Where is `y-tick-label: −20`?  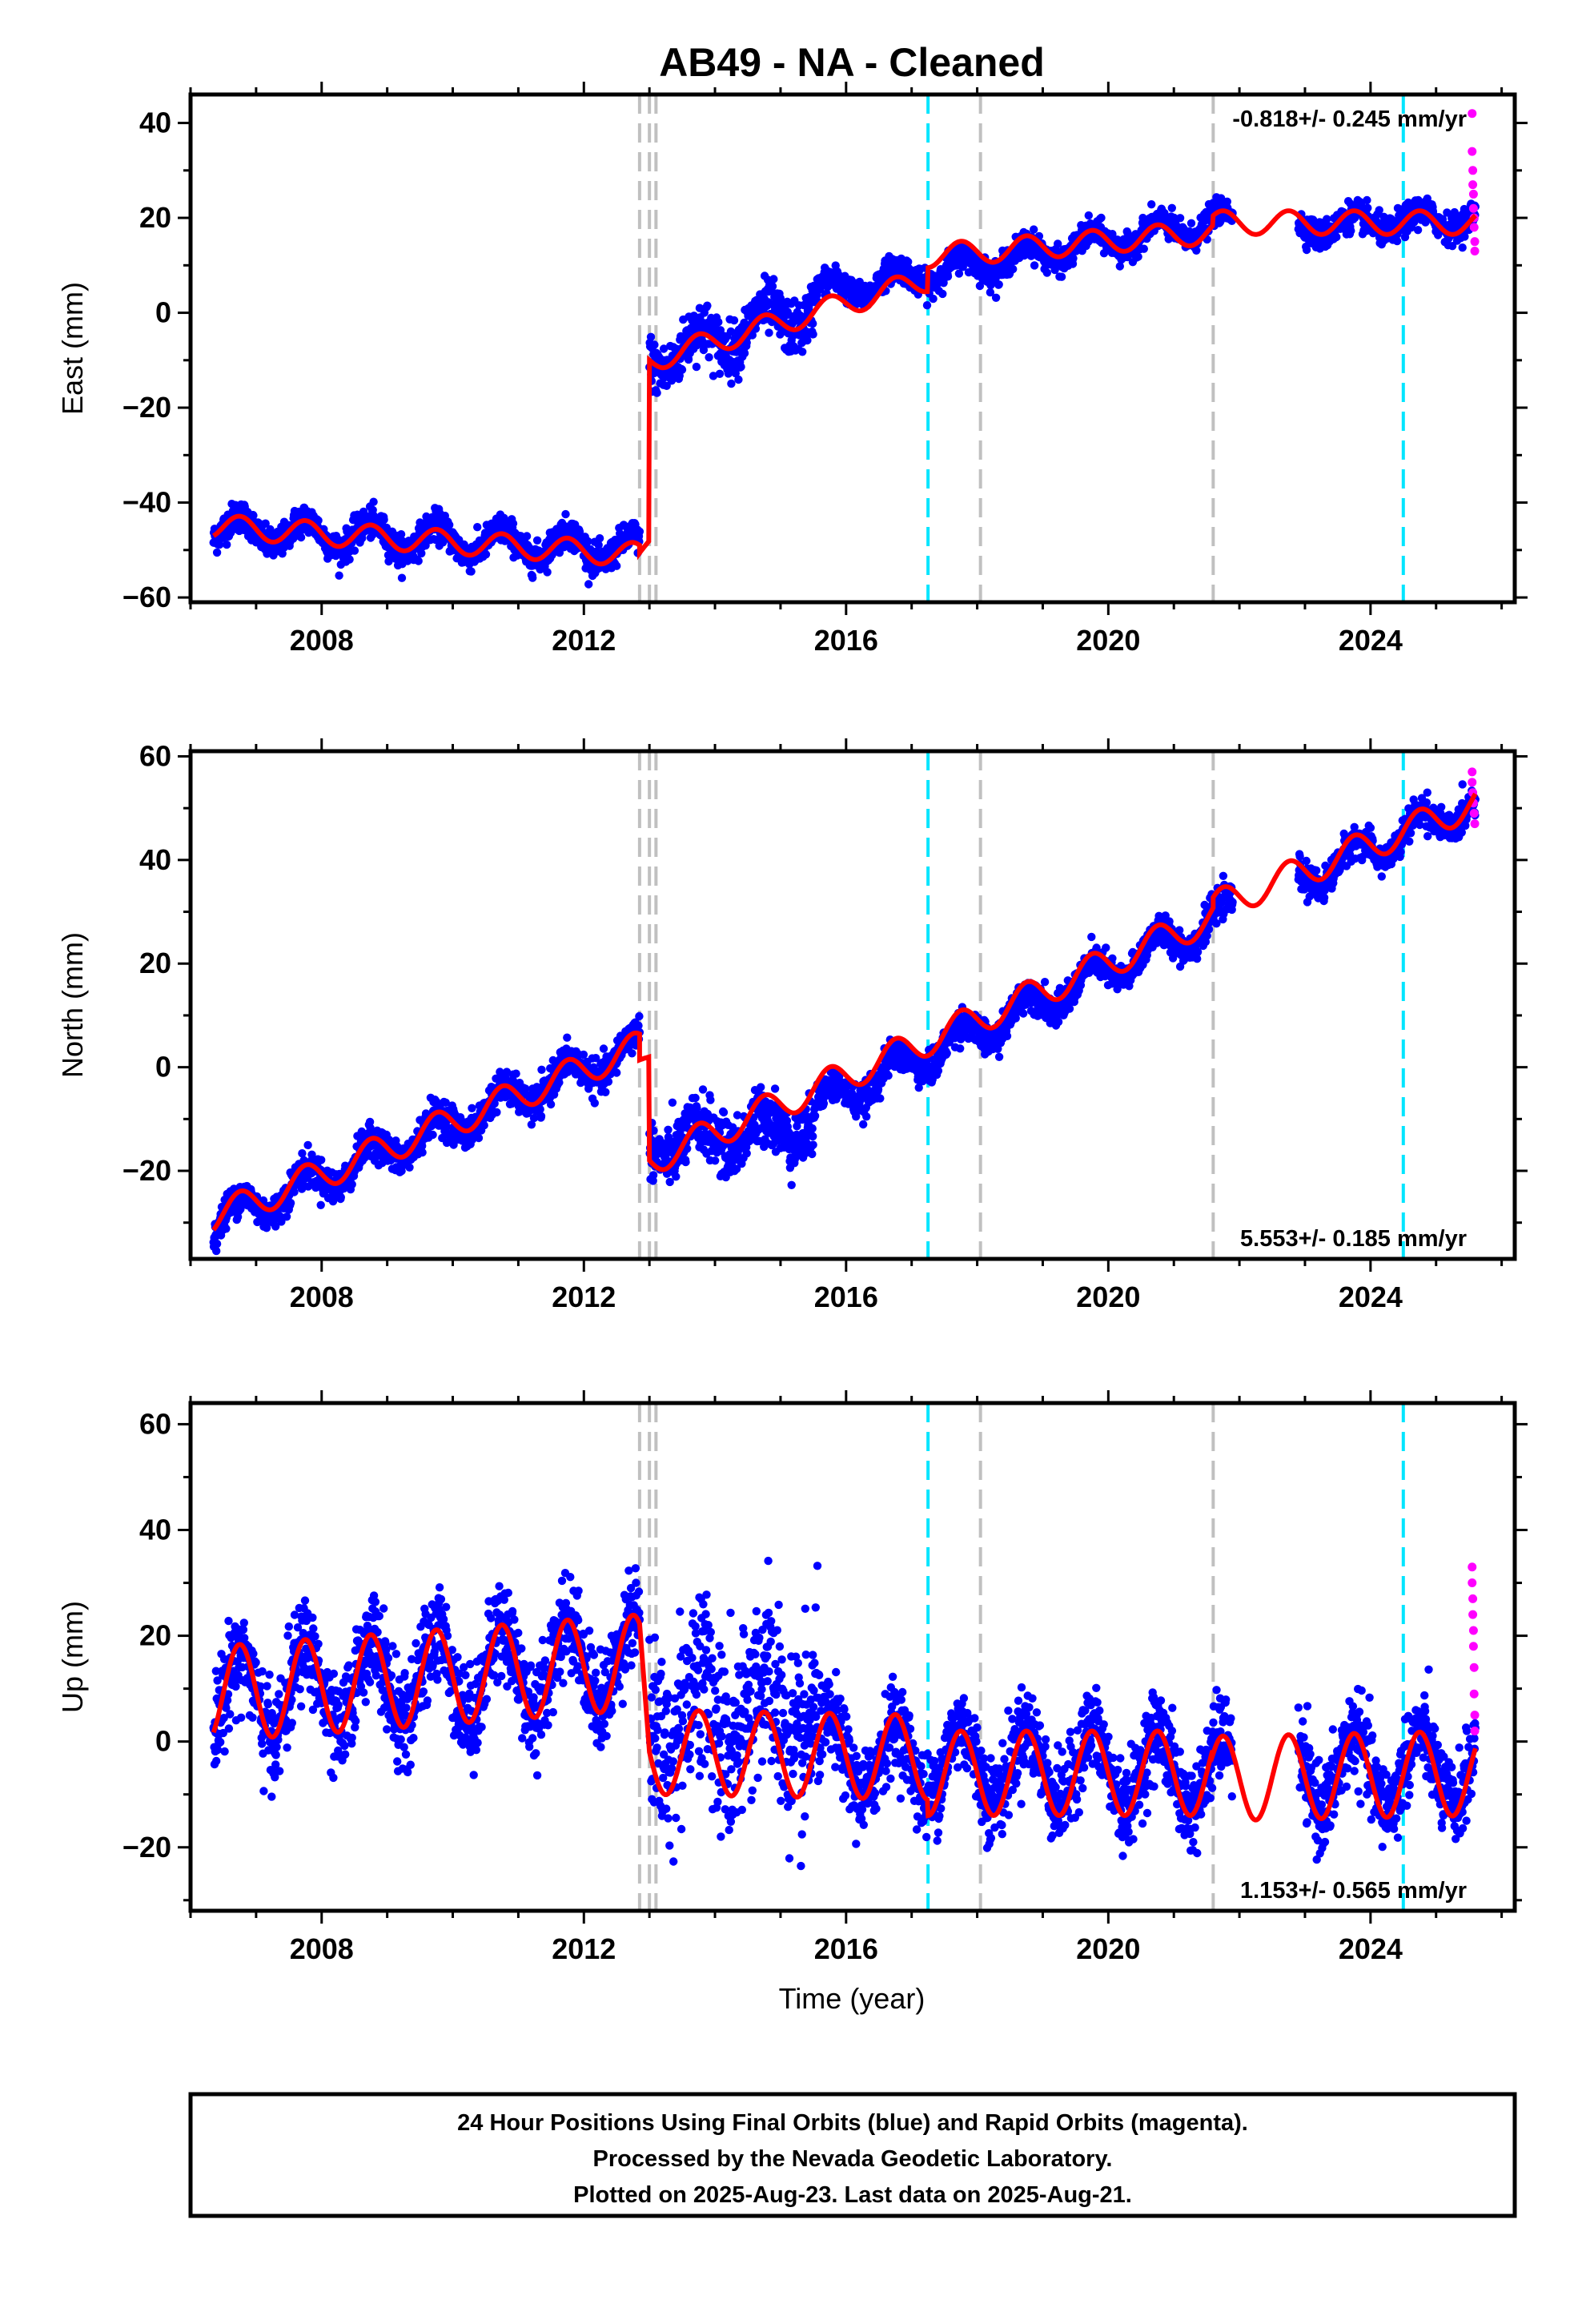 y-tick-label: −20 is located at coordinates (146, 407).